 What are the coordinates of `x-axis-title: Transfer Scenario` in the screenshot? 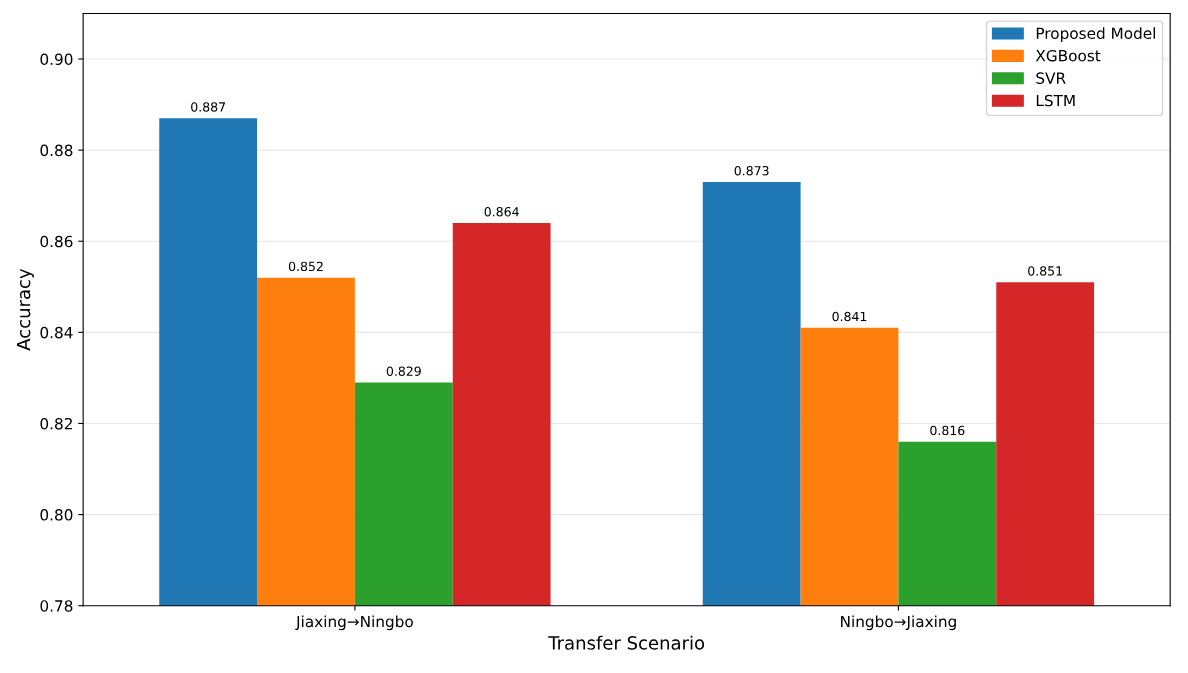 It's located at (626, 642).